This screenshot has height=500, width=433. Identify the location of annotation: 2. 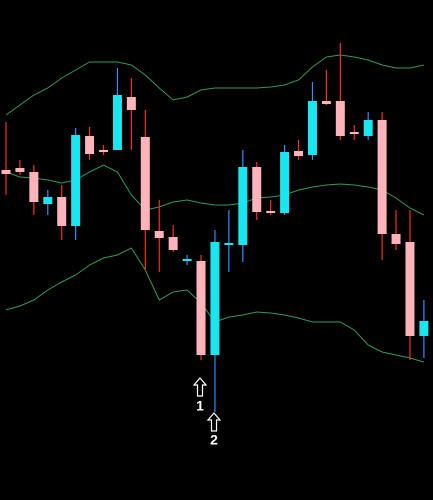
(214, 440).